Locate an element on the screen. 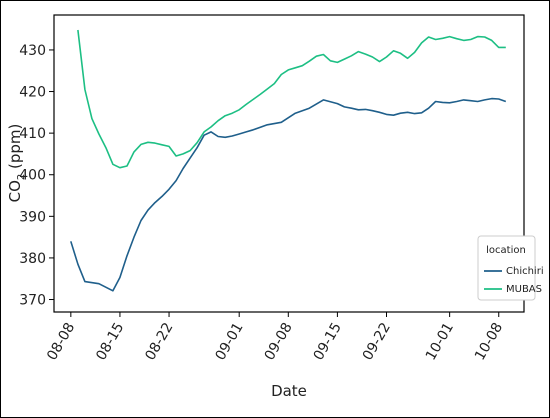 The image size is (550, 418). x-tick-label: 08-15 is located at coordinates (110, 341).